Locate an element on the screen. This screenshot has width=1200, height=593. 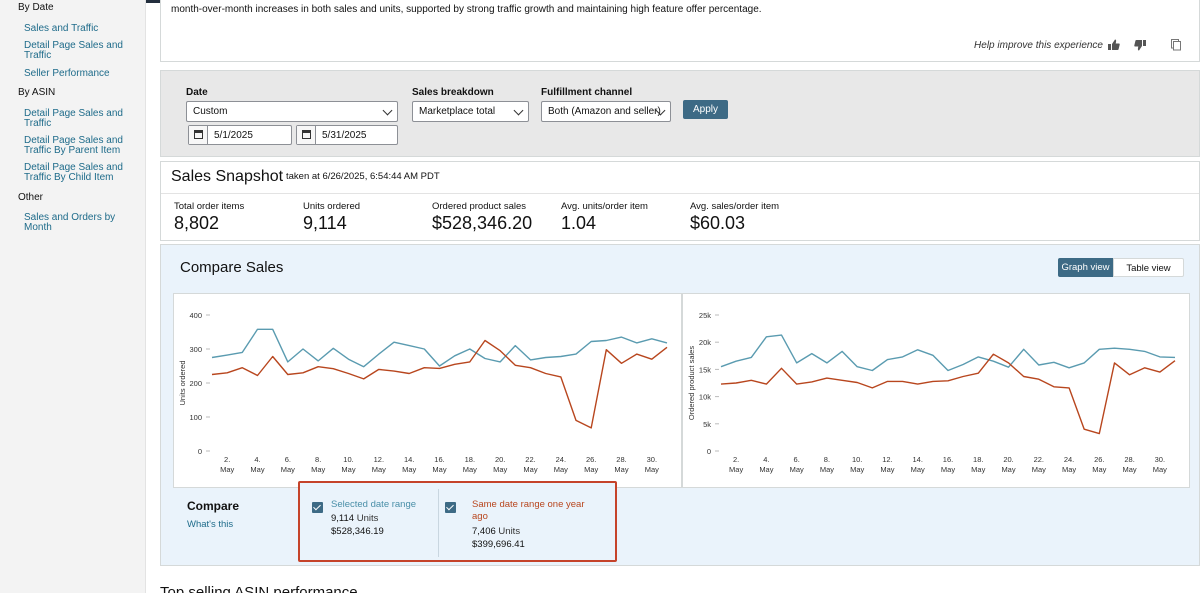
y-tick-label: 15k is located at coordinates (705, 369).